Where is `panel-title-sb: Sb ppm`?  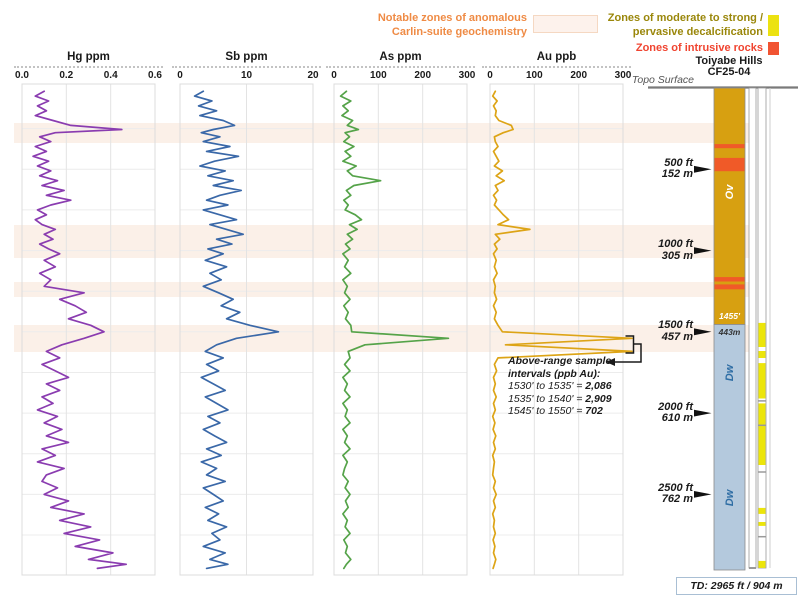 panel-title-sb: Sb ppm is located at coordinates (246, 57).